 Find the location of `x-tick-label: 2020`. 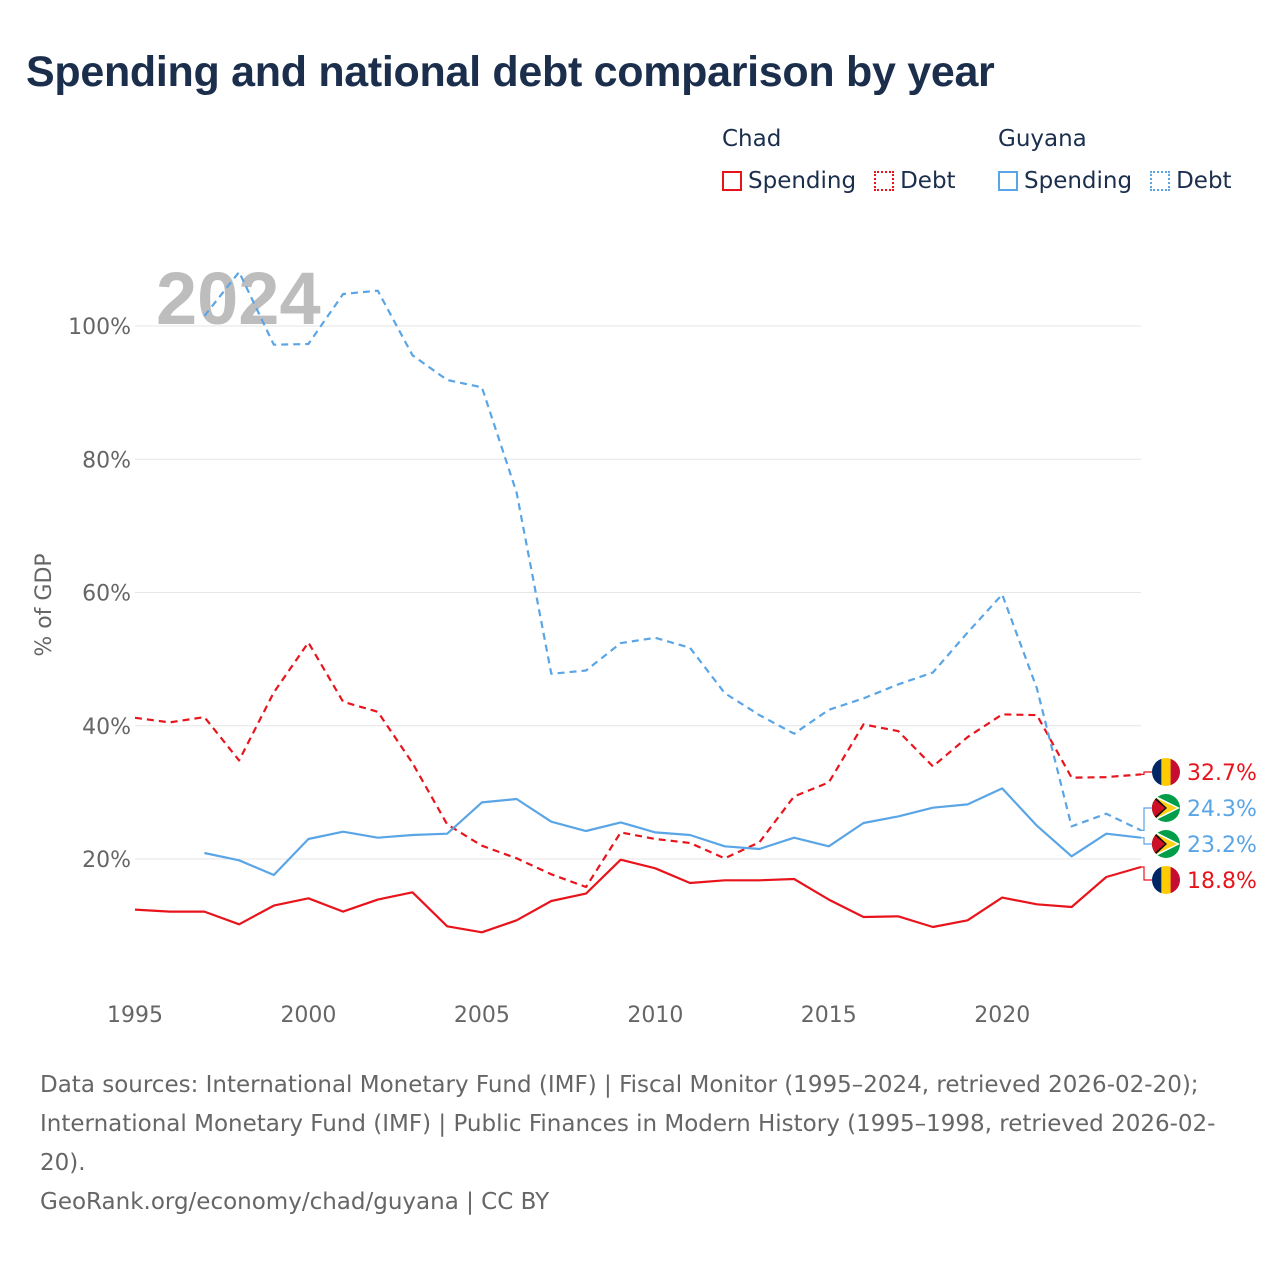

x-tick-label: 2020 is located at coordinates (1002, 1015).